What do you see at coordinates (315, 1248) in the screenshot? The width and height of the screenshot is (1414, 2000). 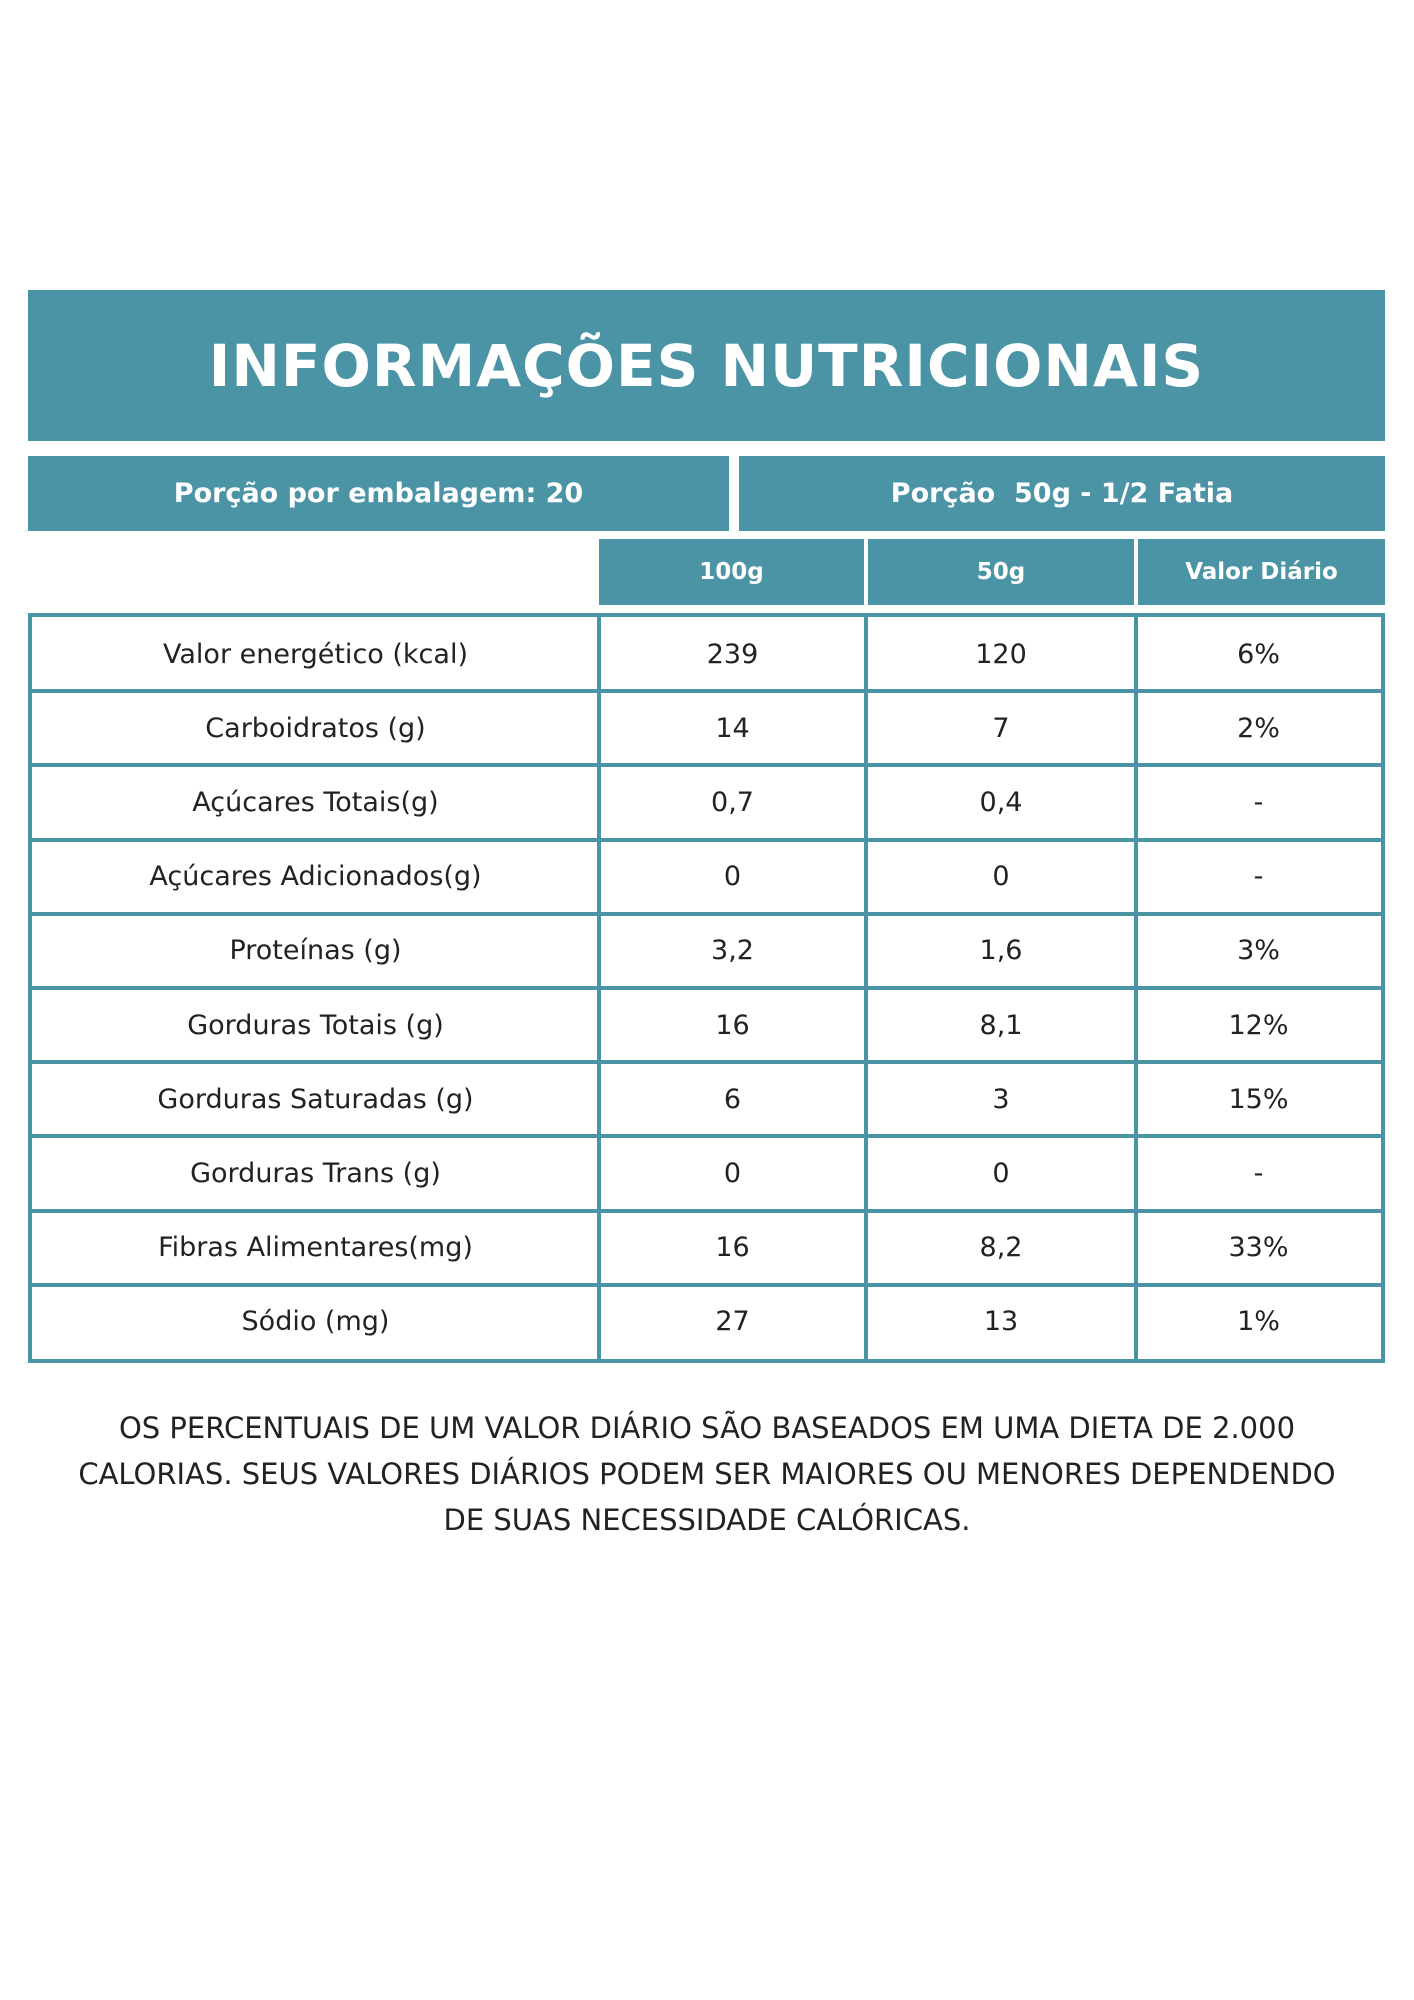 I see `nutrient-name: Fibras Alimentares(mg)` at bounding box center [315, 1248].